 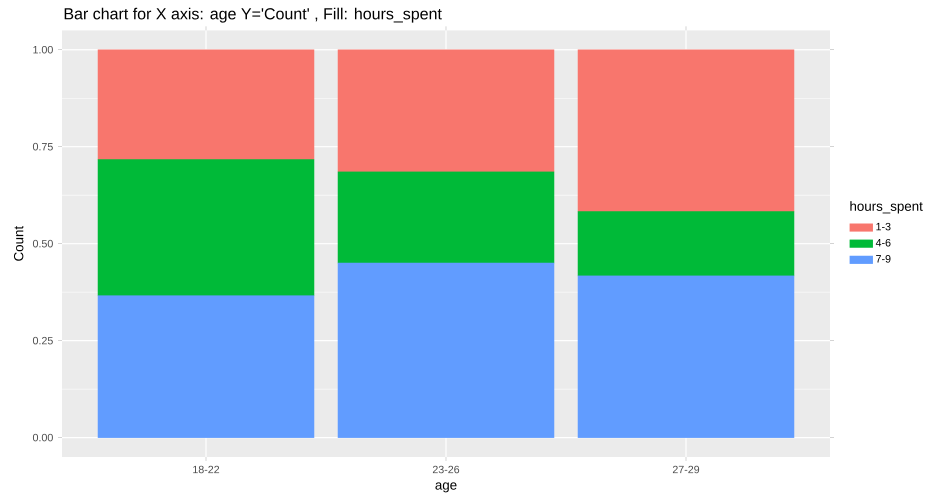 What do you see at coordinates (883, 259) in the screenshot?
I see `legend-label: 7-9` at bounding box center [883, 259].